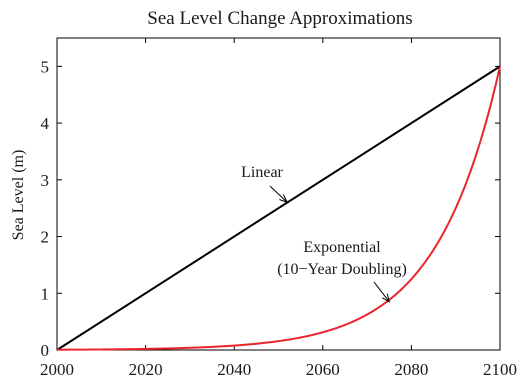 The width and height of the screenshot is (523, 383). Describe the element at coordinates (279, 18) in the screenshot. I see `chart-title: Sea Level Change Approximations` at that location.